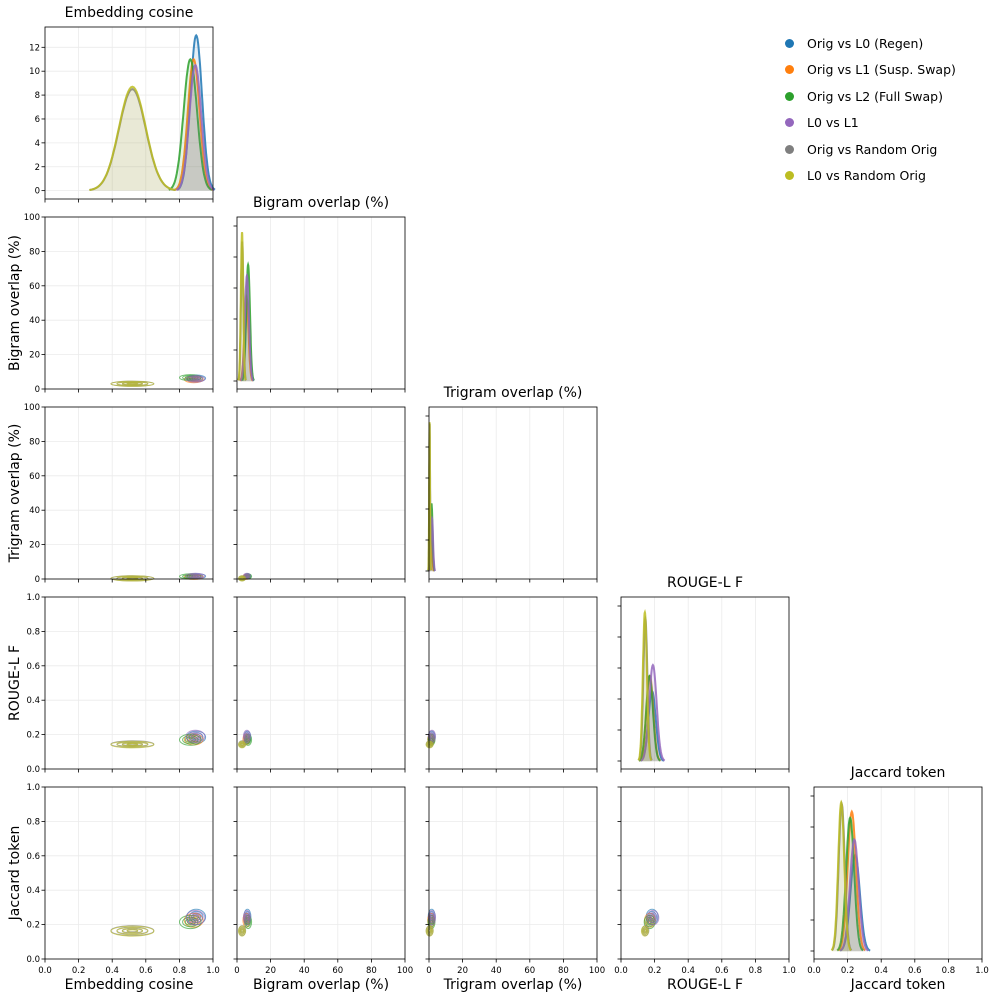 Image resolution: width=996 pixels, height=997 pixels. Describe the element at coordinates (866, 176) in the screenshot. I see `legend-label: L0 vs Random Orig` at that location.